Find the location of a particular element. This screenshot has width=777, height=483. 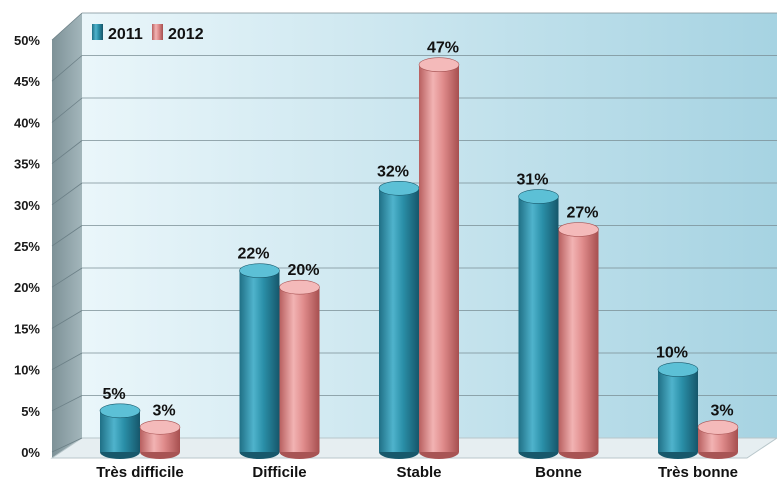

category-label: Difficile is located at coordinates (279, 472).